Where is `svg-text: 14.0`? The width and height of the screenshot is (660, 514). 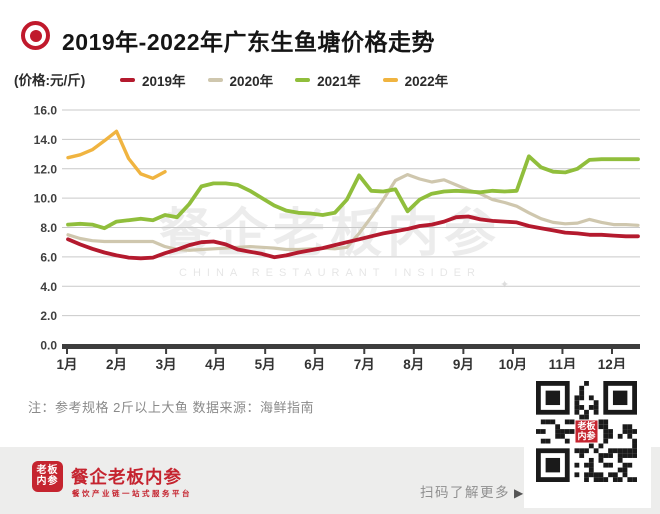 svg-text: 14.0 is located at coordinates (46, 140).